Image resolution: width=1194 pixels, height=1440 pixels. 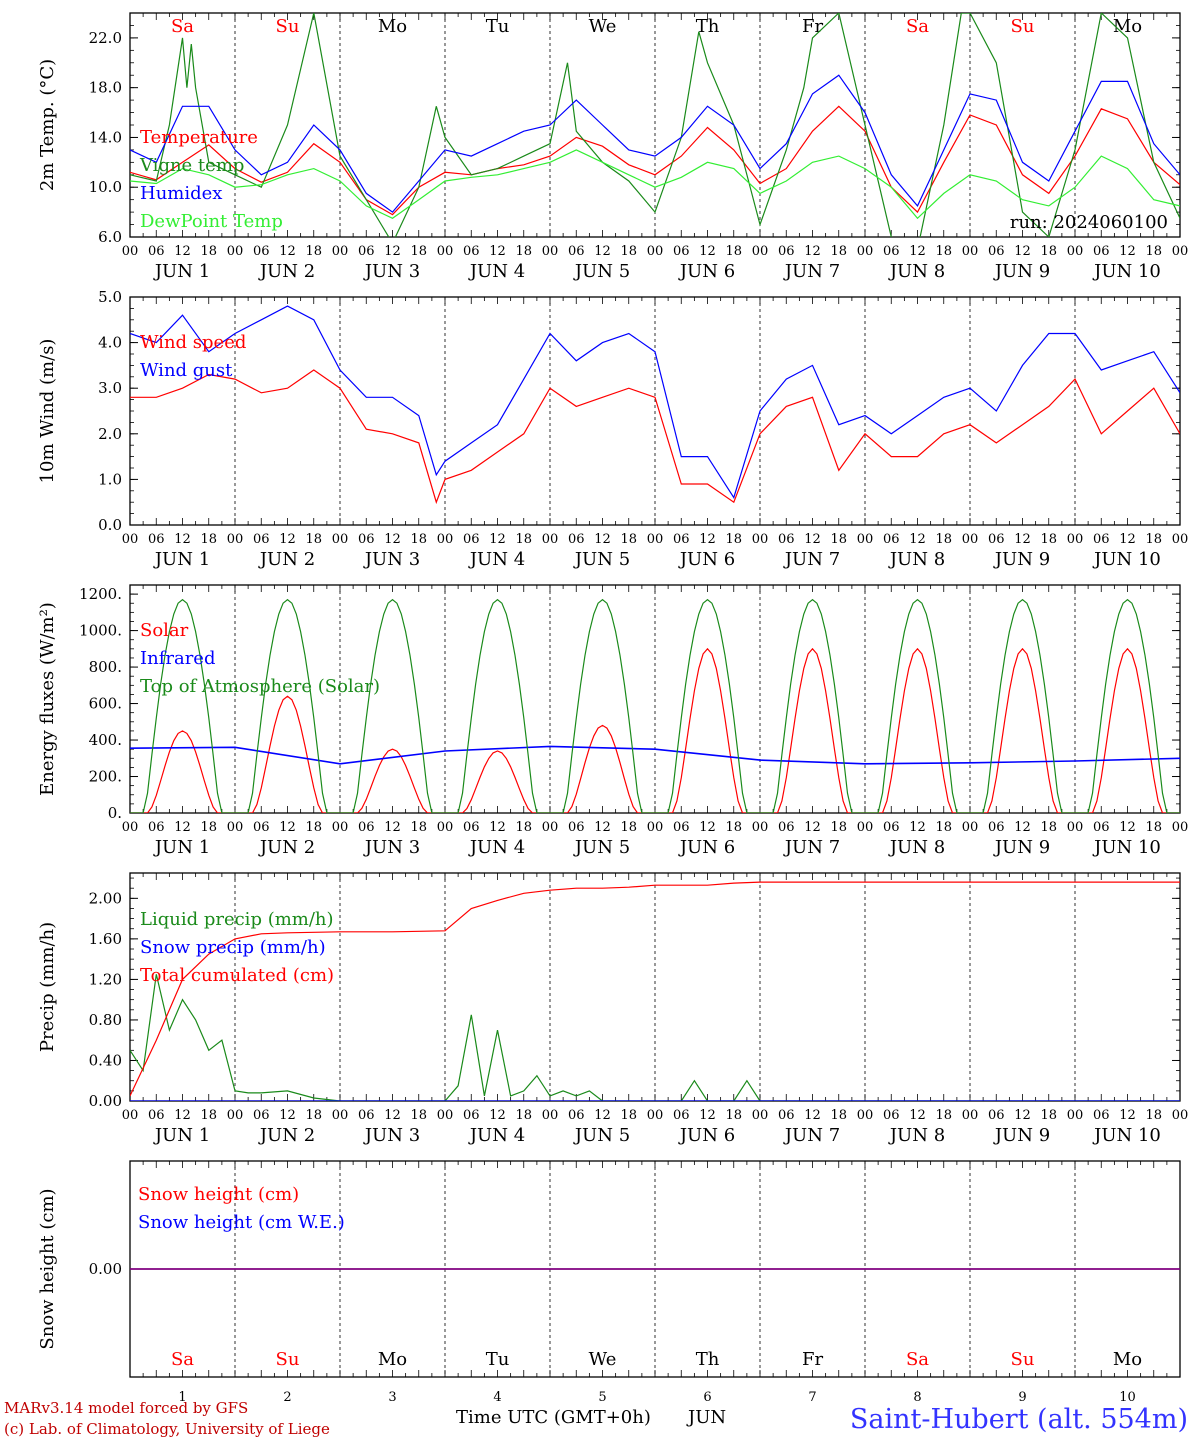 I want to click on date-label: JUN 6, so click(x=706, y=847).